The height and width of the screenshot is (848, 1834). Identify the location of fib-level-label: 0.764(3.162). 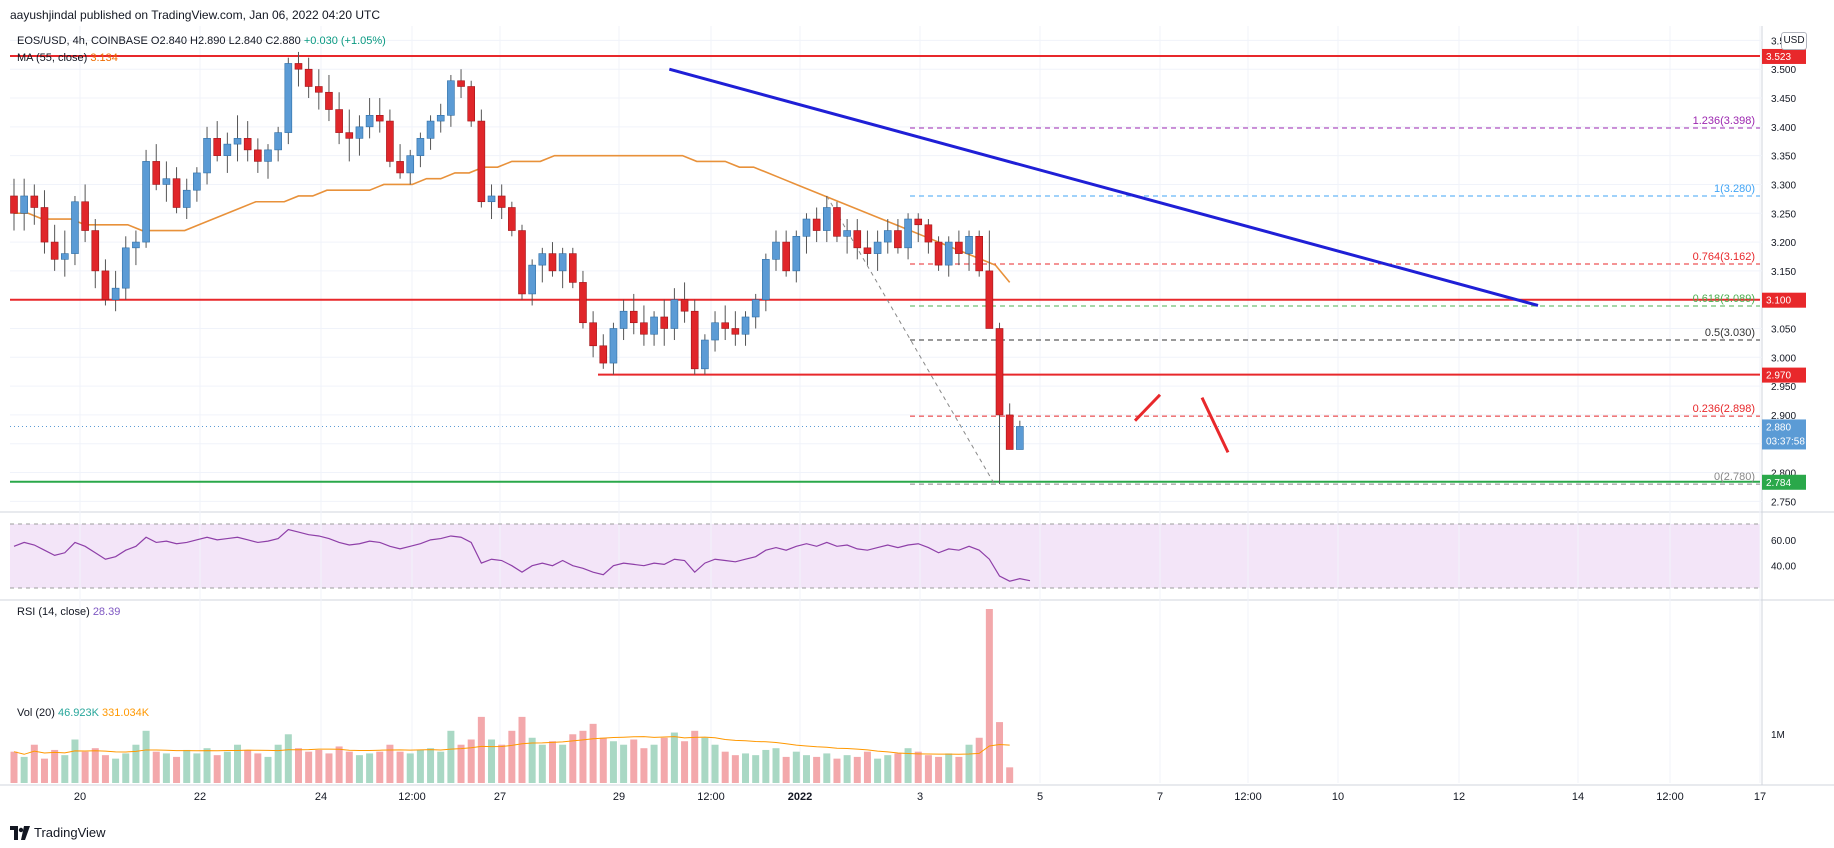
(1724, 257).